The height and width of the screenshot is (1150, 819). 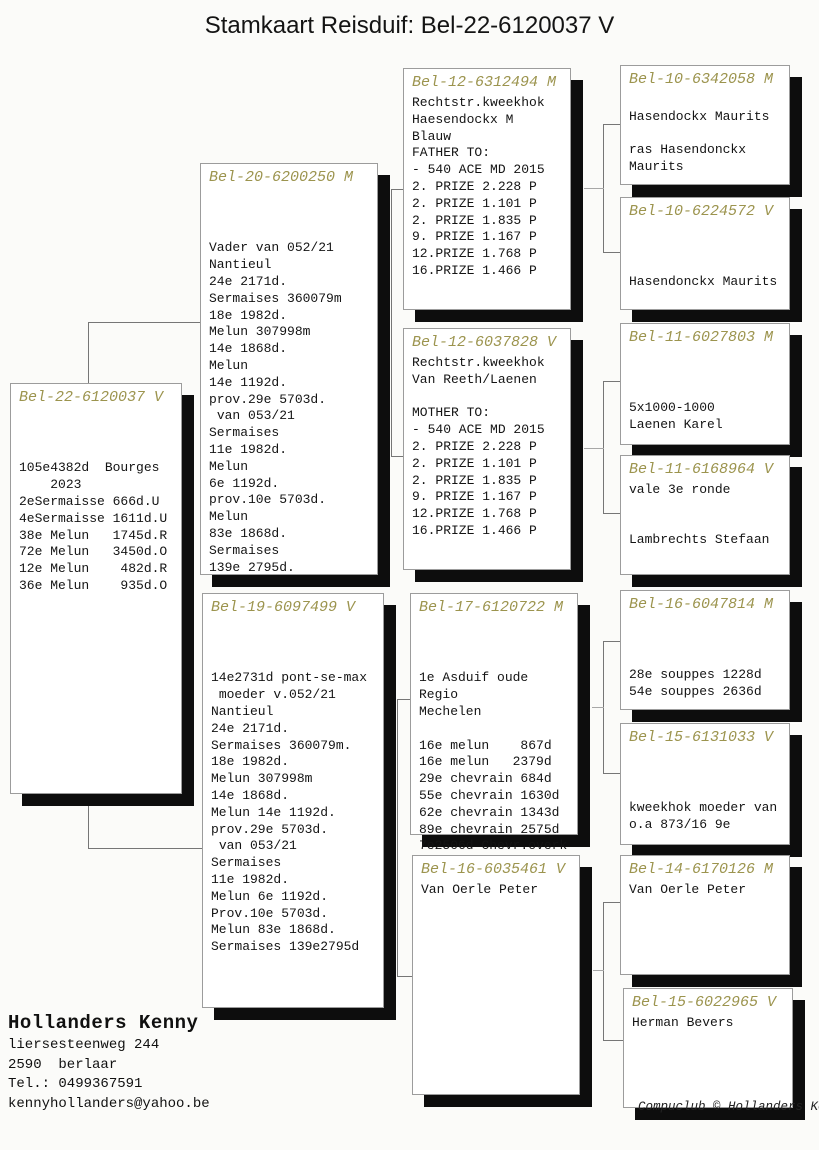 What do you see at coordinates (91, 397) in the screenshot?
I see `ring-number: Bel-22-6120037 V` at bounding box center [91, 397].